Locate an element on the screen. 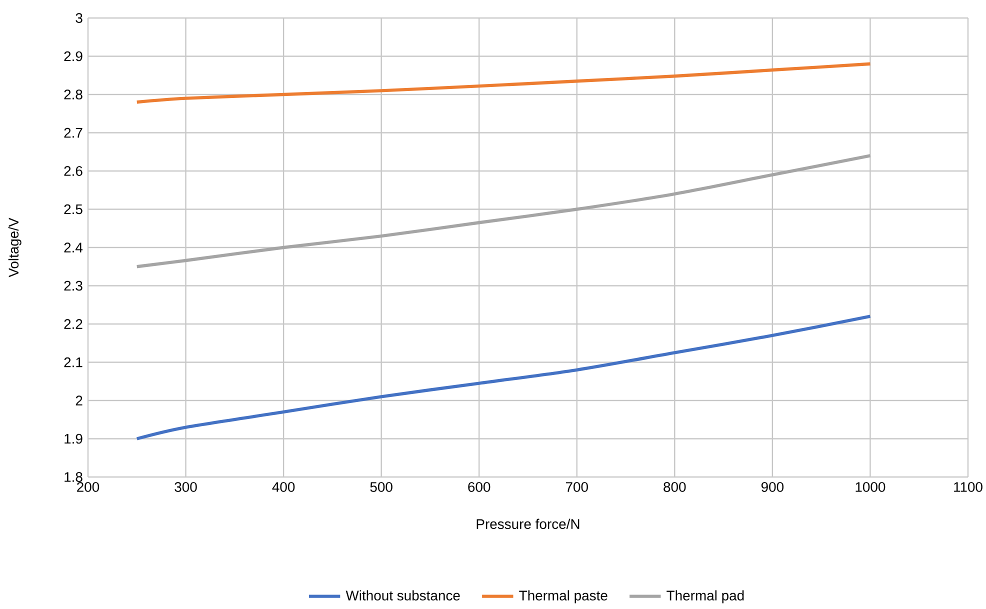 The height and width of the screenshot is (609, 986). x-tick-label: 900 is located at coordinates (772, 487).